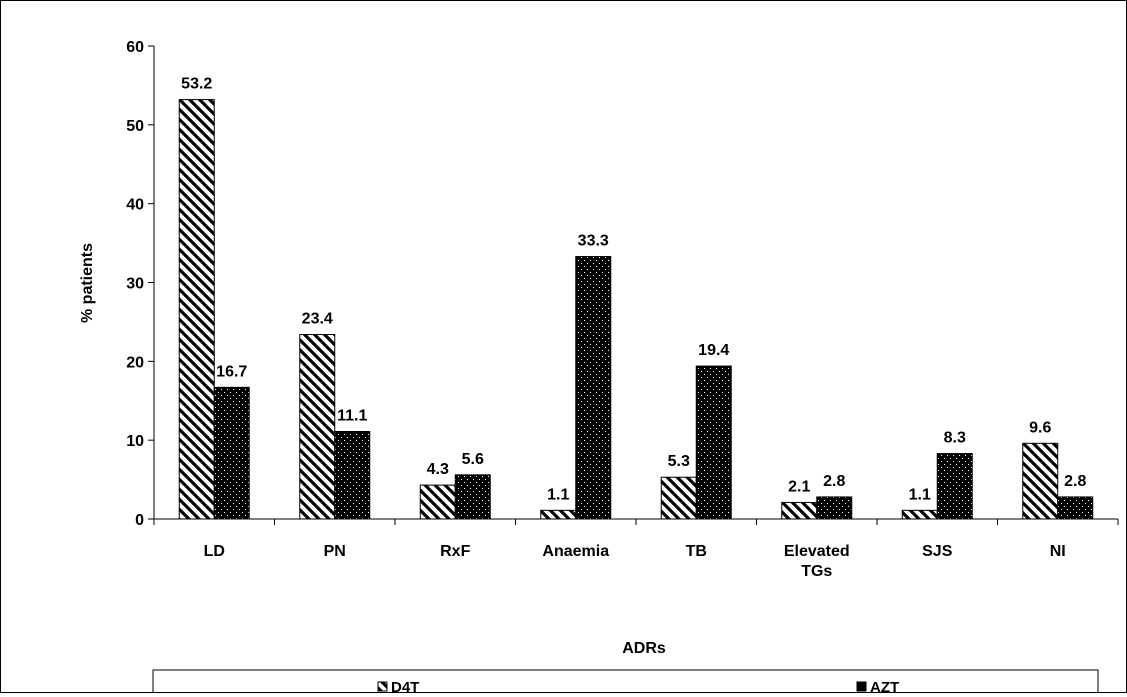 This screenshot has height=697, width=1127. Describe the element at coordinates (135, 205) in the screenshot. I see `y-tick-label: 40` at that location.